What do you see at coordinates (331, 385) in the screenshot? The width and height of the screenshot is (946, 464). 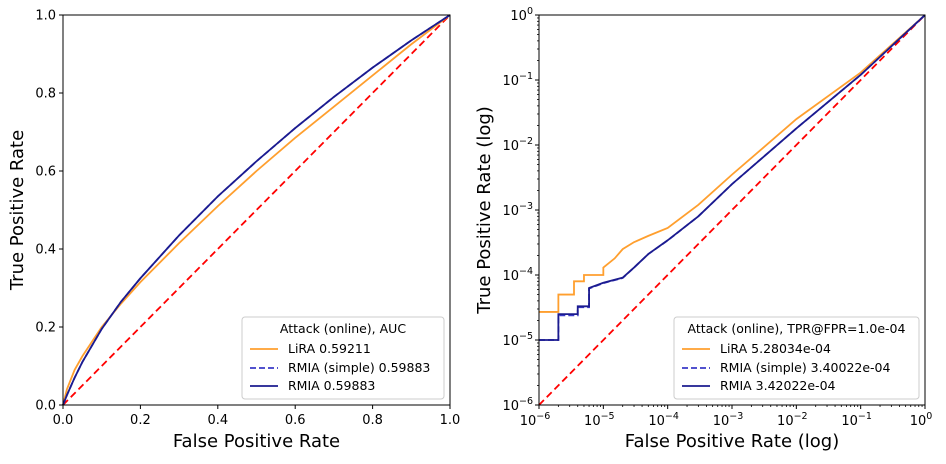 I see `left-legend-entry-rmia: RMIA 0.59883` at bounding box center [331, 385].